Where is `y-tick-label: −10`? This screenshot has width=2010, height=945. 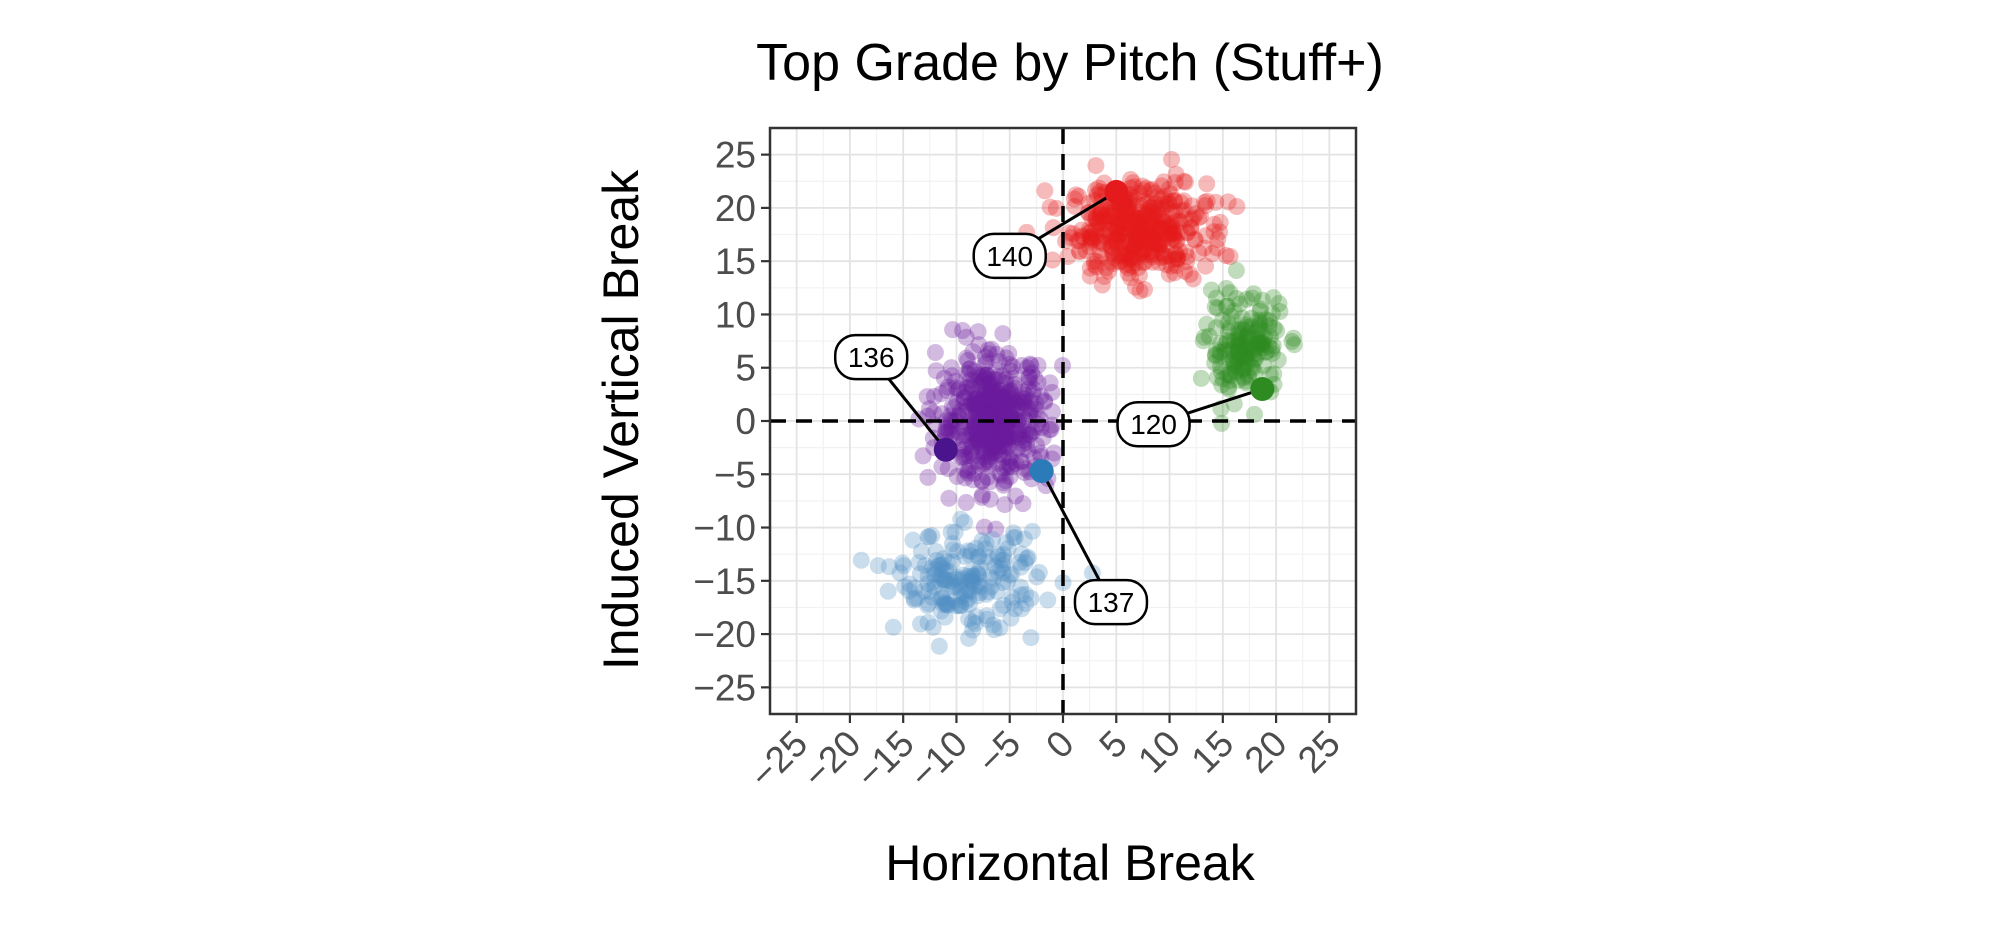
y-tick-label: −10 is located at coordinates (724, 528).